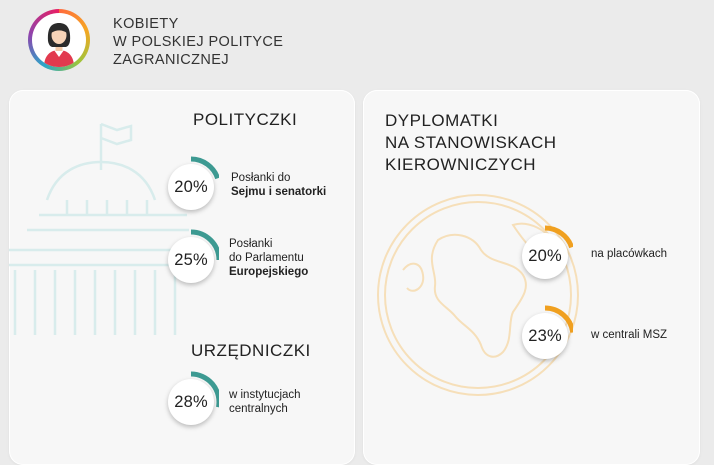 The image size is (714, 465). I want to click on percentage-badge: 25%, so click(191, 260).